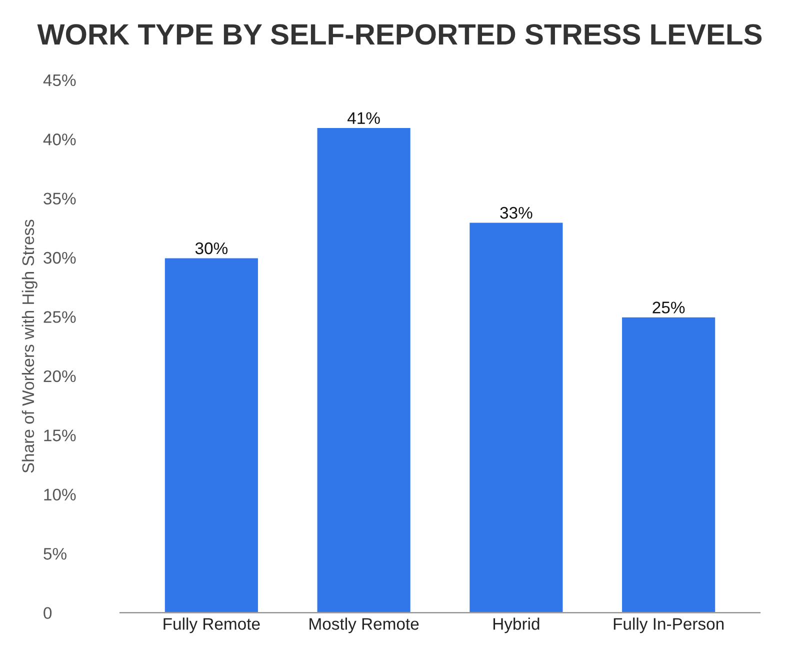  I want to click on y-tick-label: 25%, so click(60, 317).